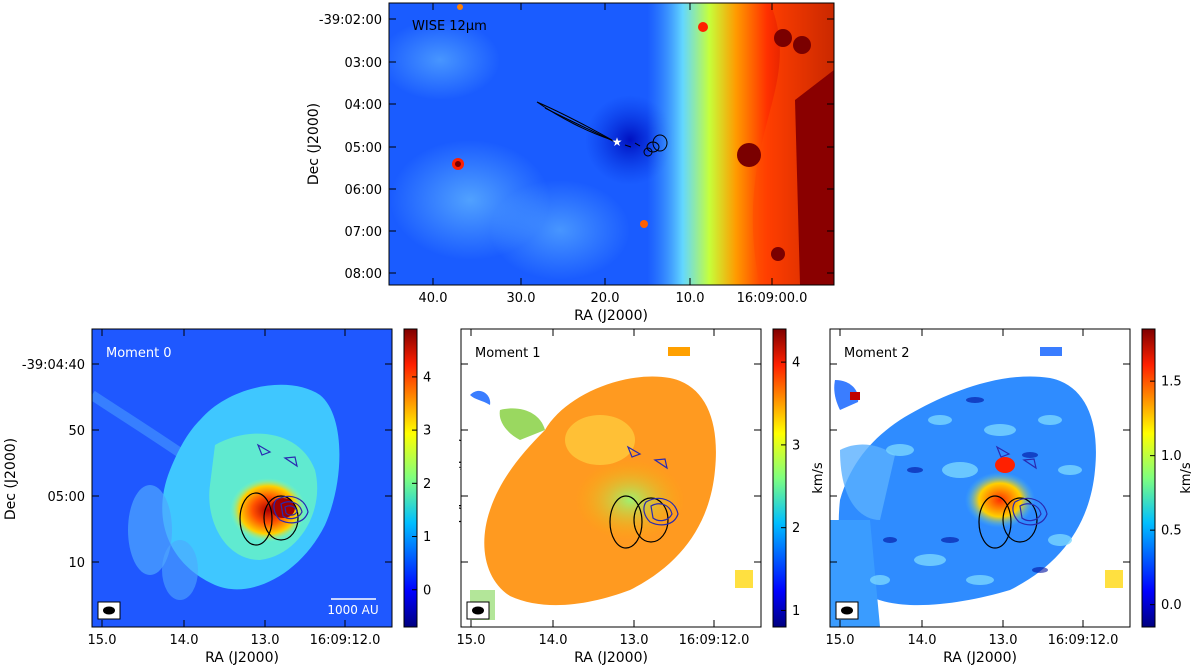 Image resolution: width=1200 pixels, height=669 pixels. What do you see at coordinates (427, 484) in the screenshot?
I see `moment0-colorbar-tick-label: 2` at bounding box center [427, 484].